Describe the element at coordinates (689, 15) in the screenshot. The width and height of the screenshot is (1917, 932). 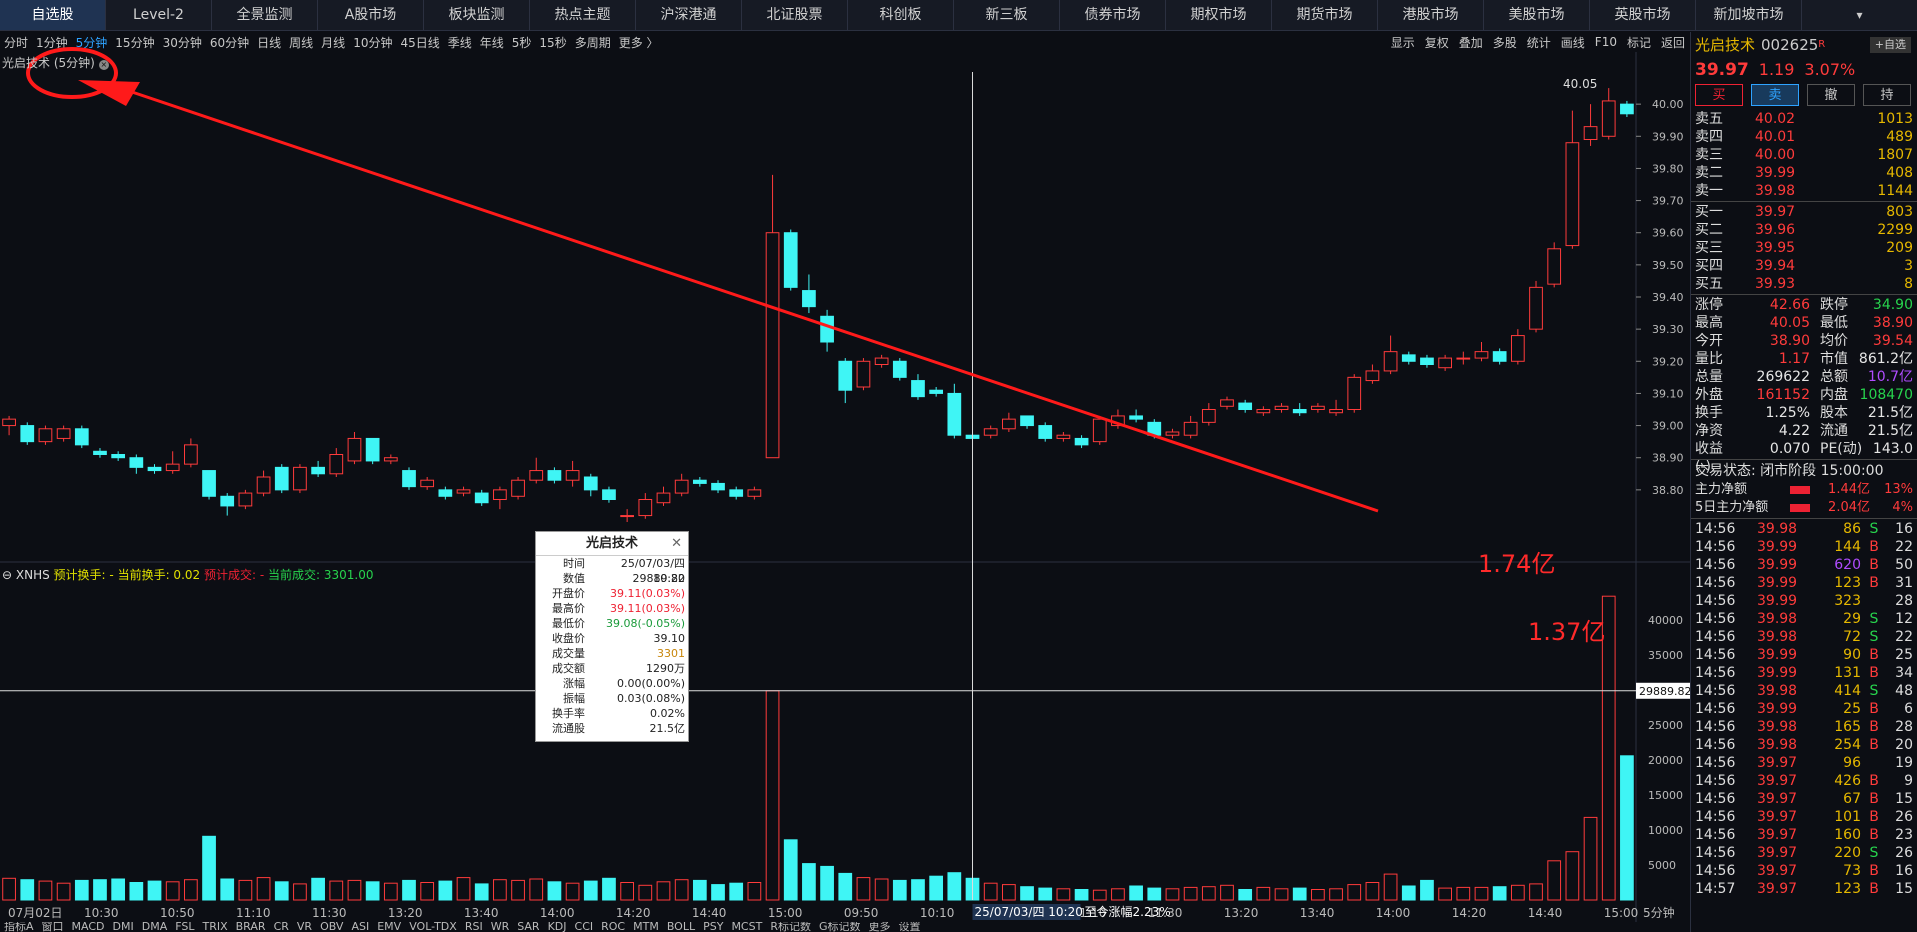
I see `nav-tab-6: 沪深港通` at that location.